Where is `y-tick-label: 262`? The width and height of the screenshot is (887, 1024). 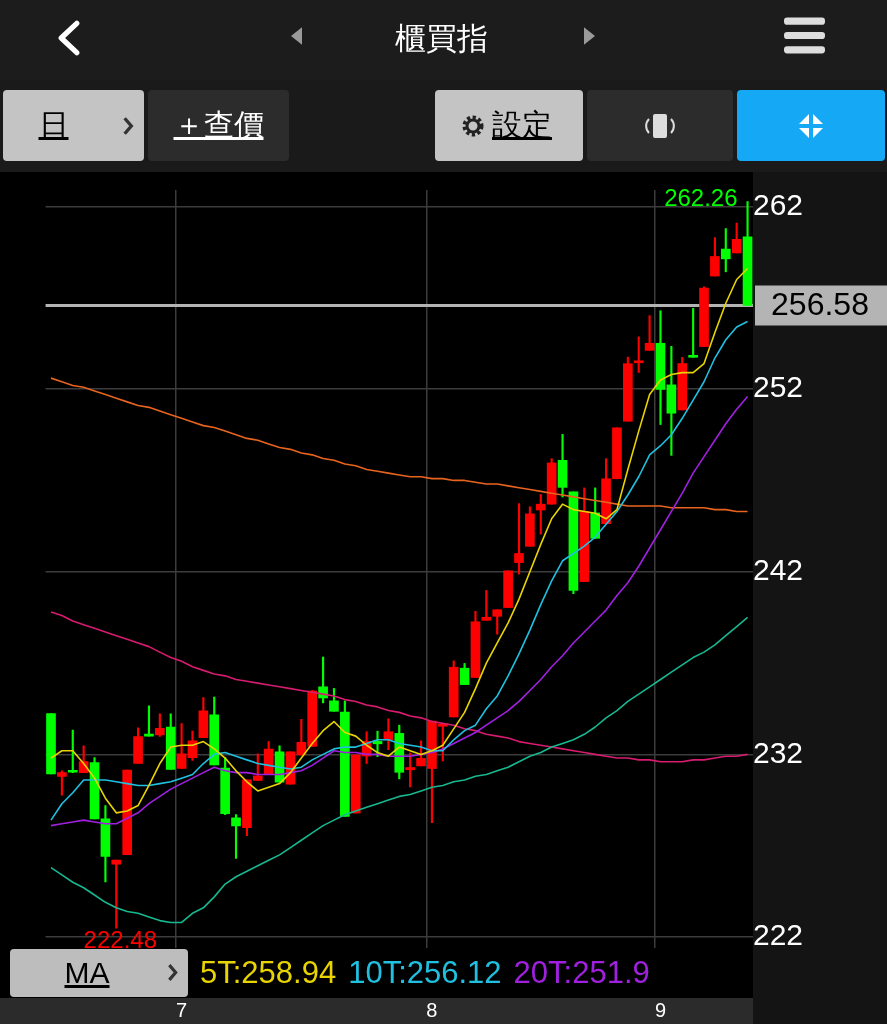 y-tick-label: 262 is located at coordinates (778, 204).